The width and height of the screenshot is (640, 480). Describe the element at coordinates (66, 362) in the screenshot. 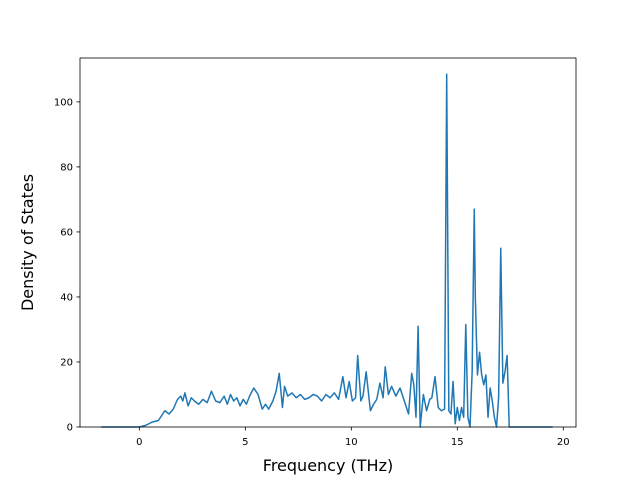

I see `y-tick-label: 20` at that location.